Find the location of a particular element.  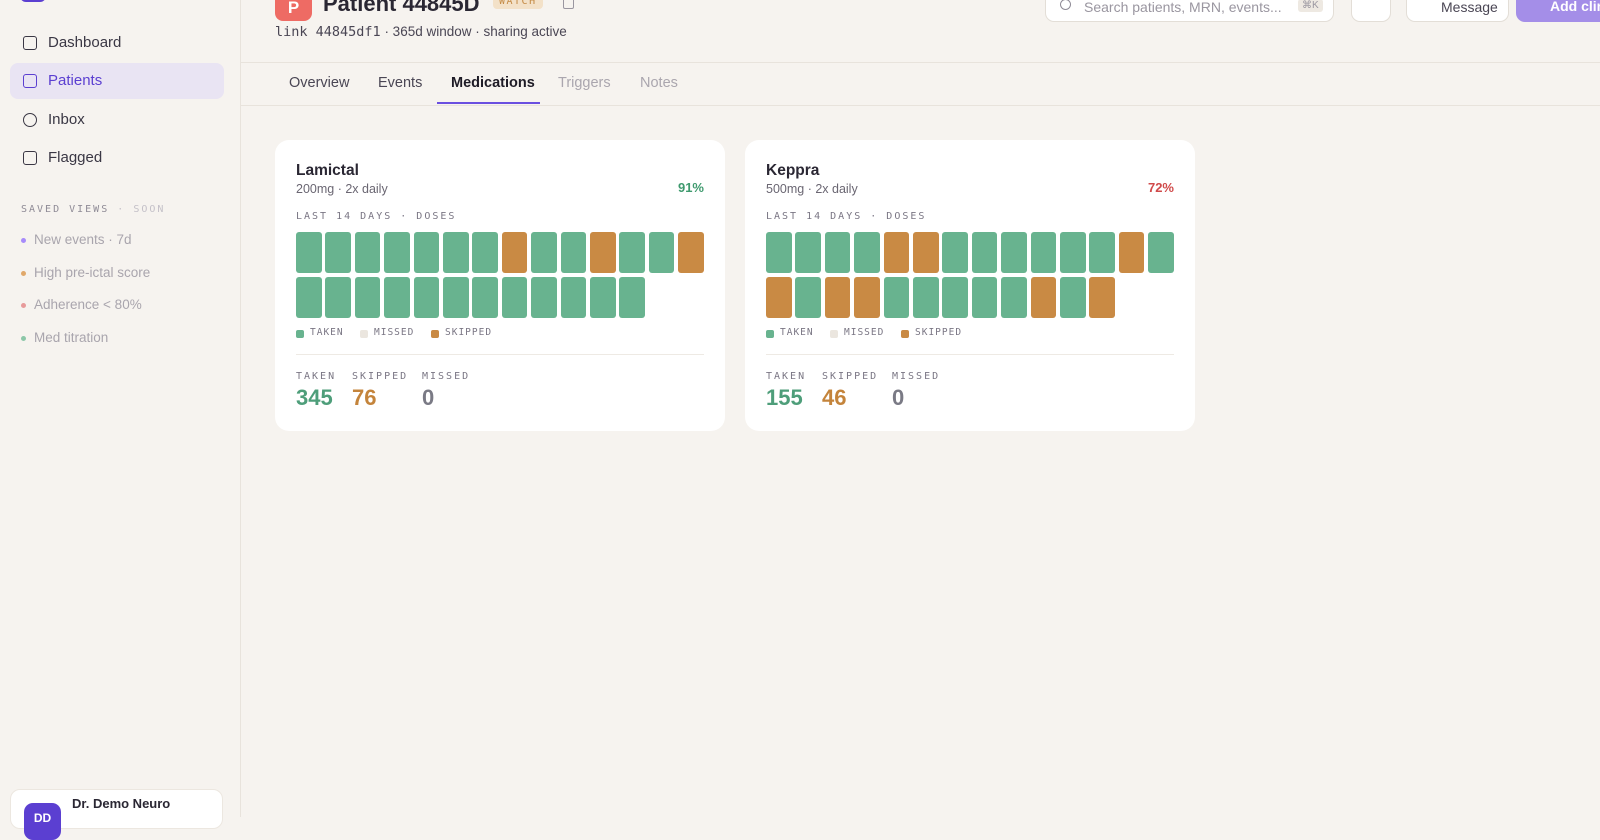

stat-label: SKIPPED is located at coordinates (850, 376).